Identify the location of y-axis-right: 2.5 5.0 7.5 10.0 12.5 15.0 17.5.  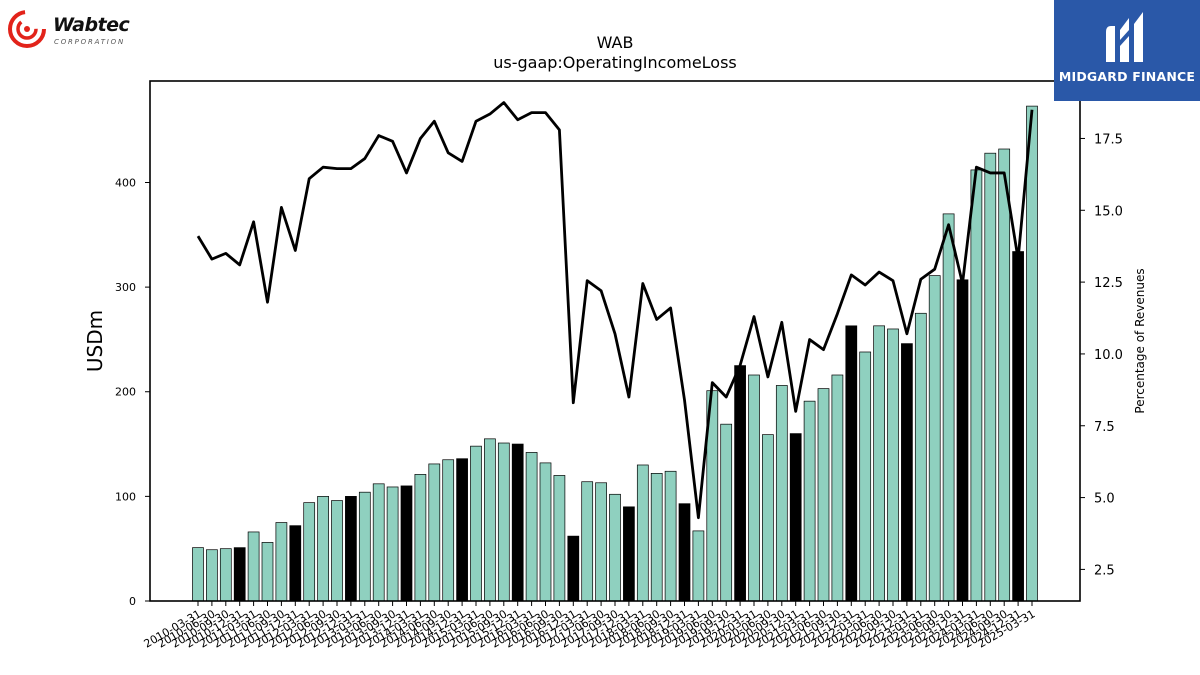
(1101, 355).